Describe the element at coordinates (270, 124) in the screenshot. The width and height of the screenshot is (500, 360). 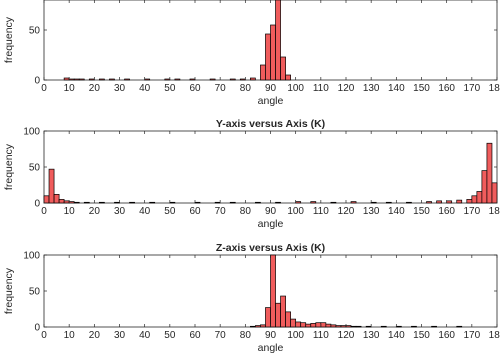
I see `panel-title: Y-axis versus Axis (K)` at that location.